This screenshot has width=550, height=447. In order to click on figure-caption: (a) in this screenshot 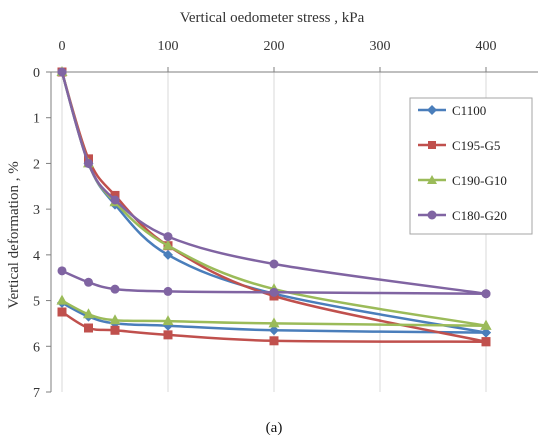, I will do `click(274, 428)`.